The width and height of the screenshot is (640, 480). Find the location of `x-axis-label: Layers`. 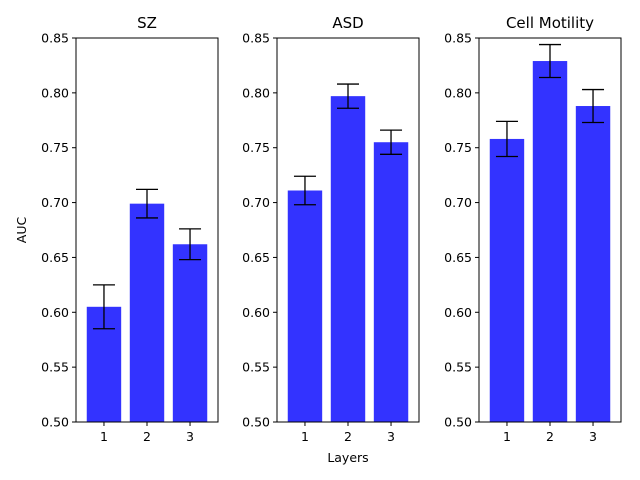

x-axis-label: Layers is located at coordinates (347, 457).